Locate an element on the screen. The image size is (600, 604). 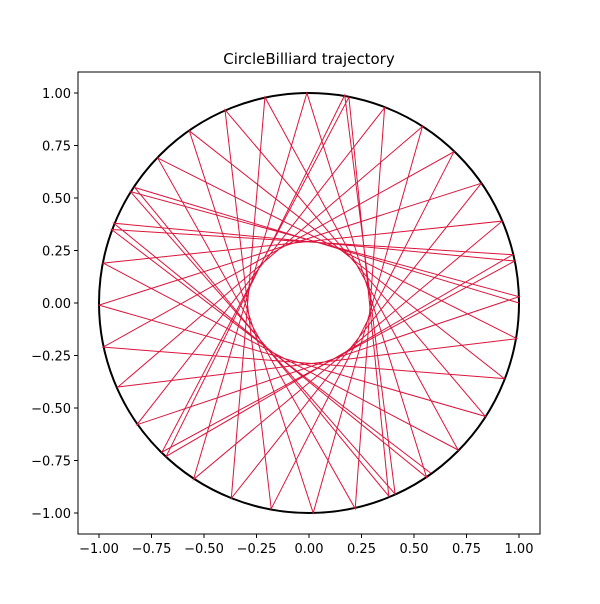
y-tick-label: 0.25 is located at coordinates (56, 252).